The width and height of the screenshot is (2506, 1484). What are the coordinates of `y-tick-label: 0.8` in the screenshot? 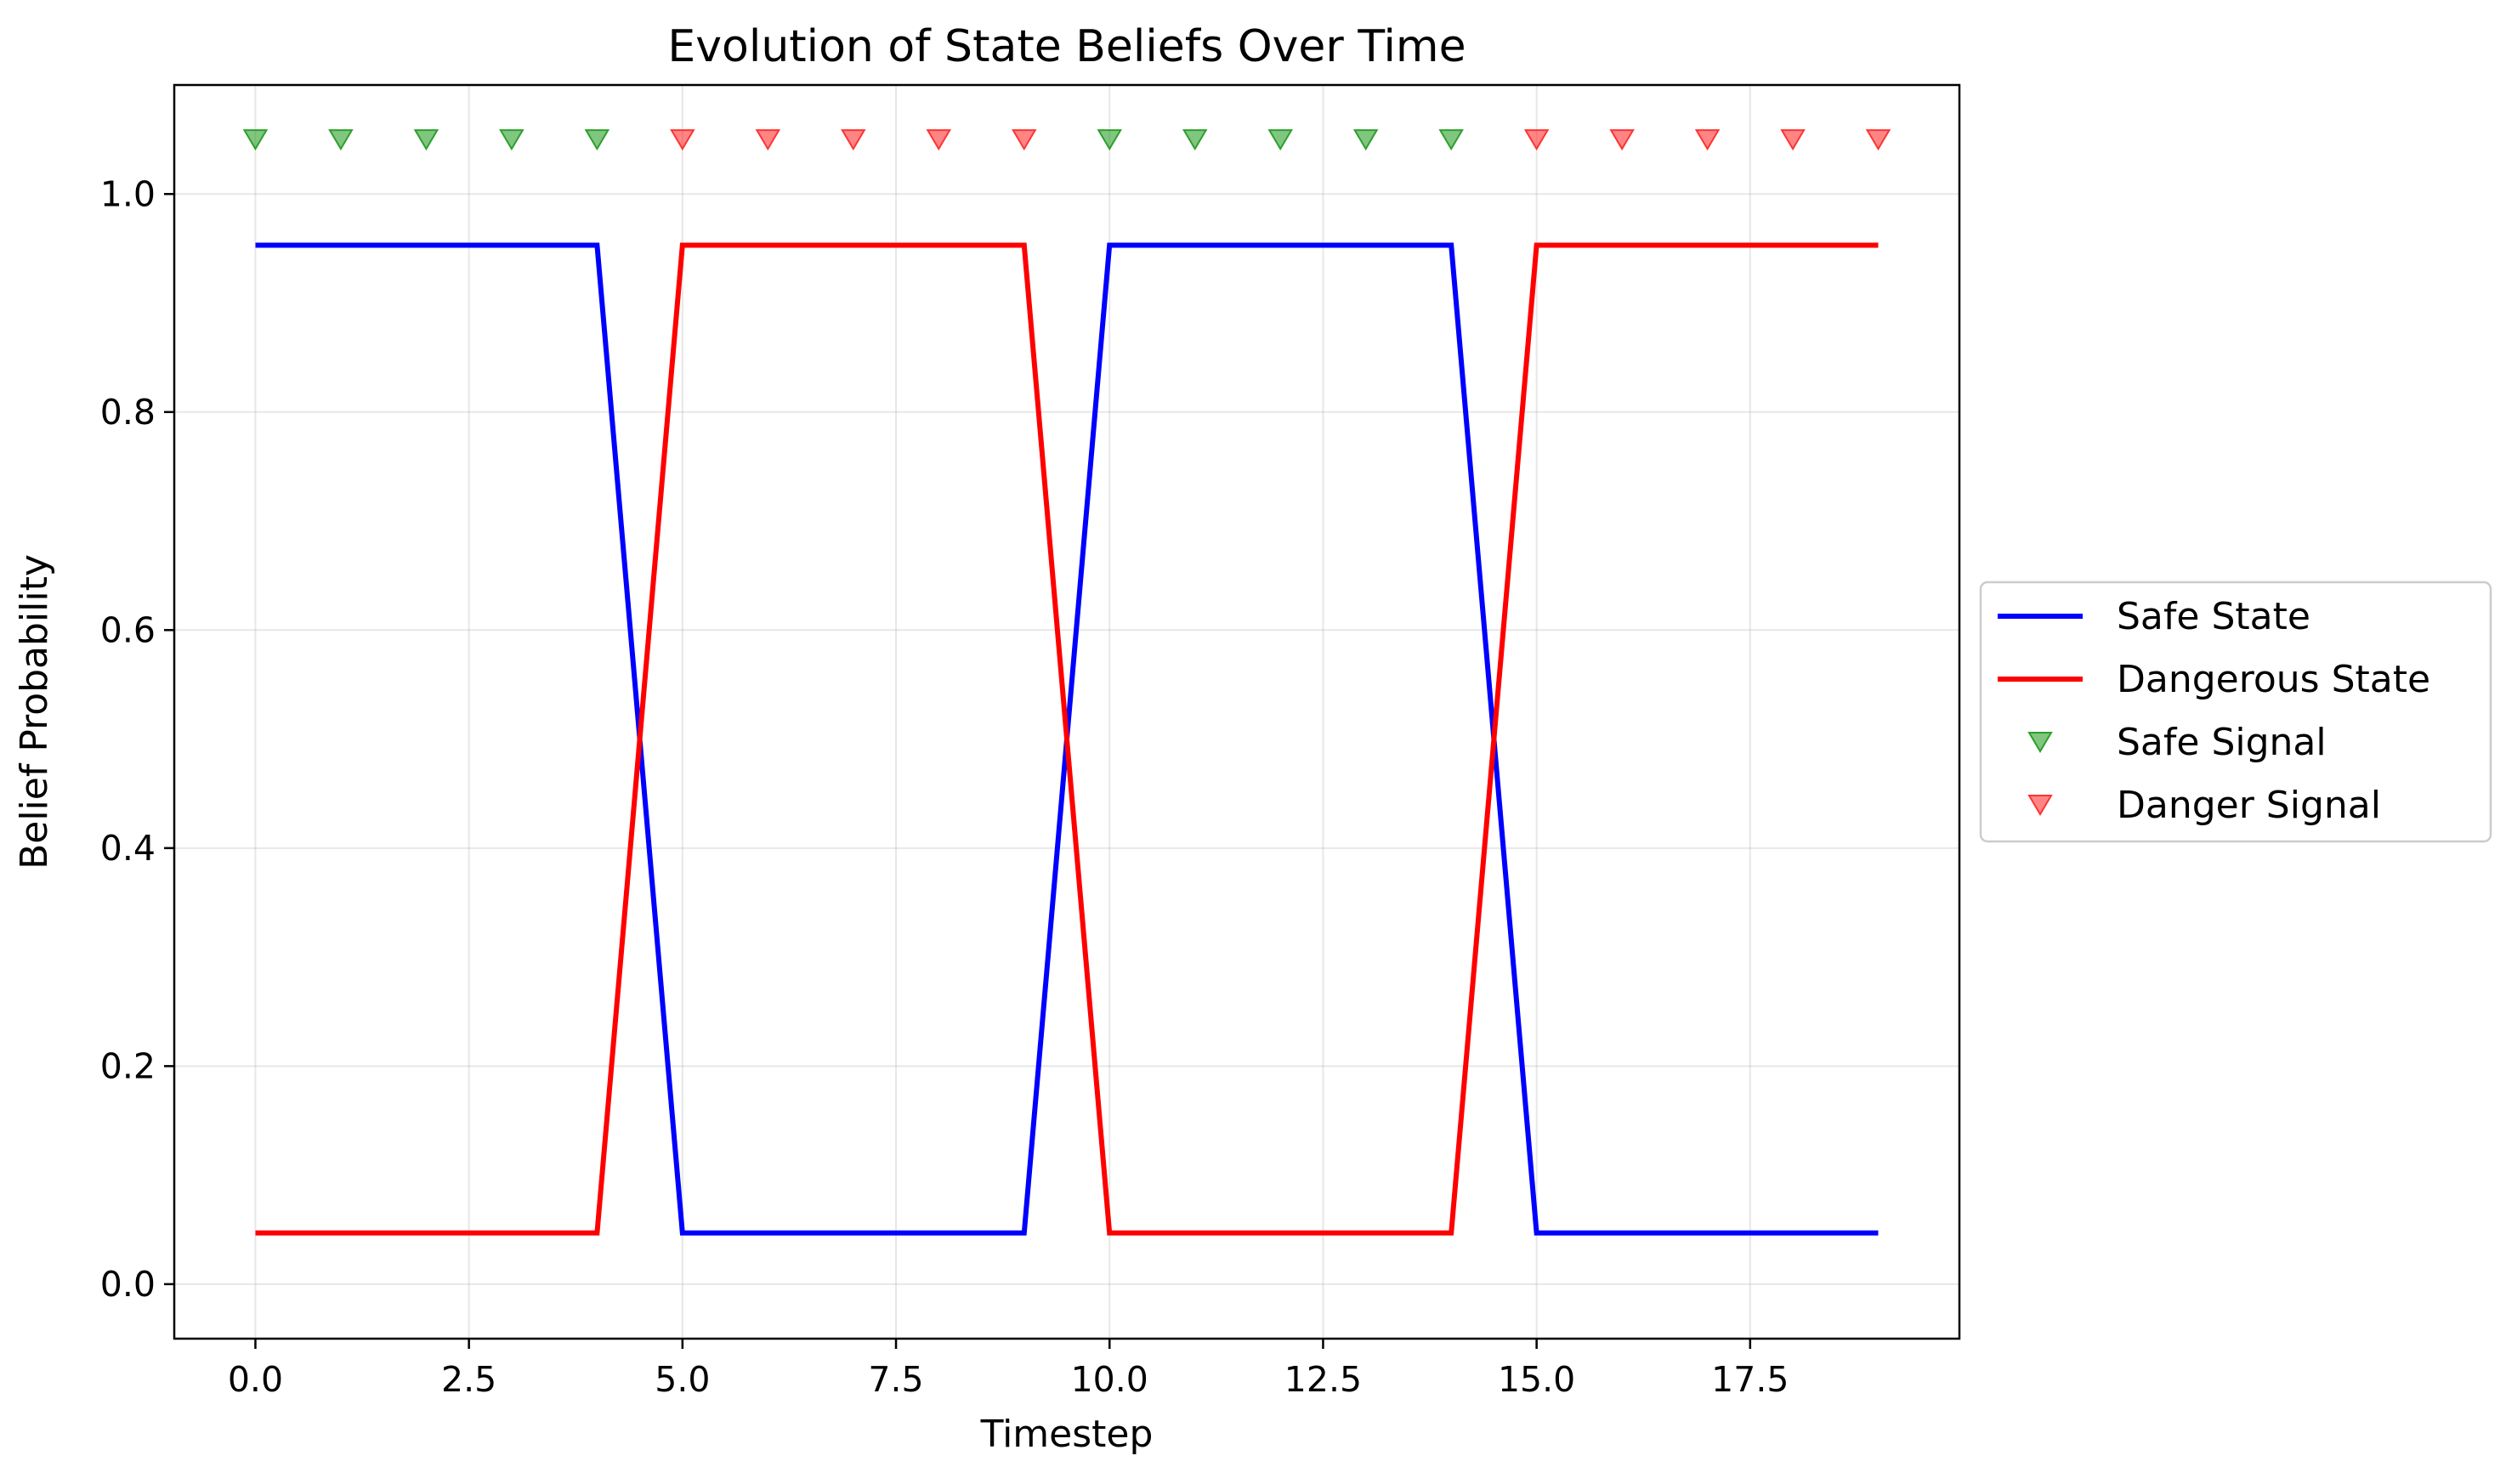 It's located at (128, 412).